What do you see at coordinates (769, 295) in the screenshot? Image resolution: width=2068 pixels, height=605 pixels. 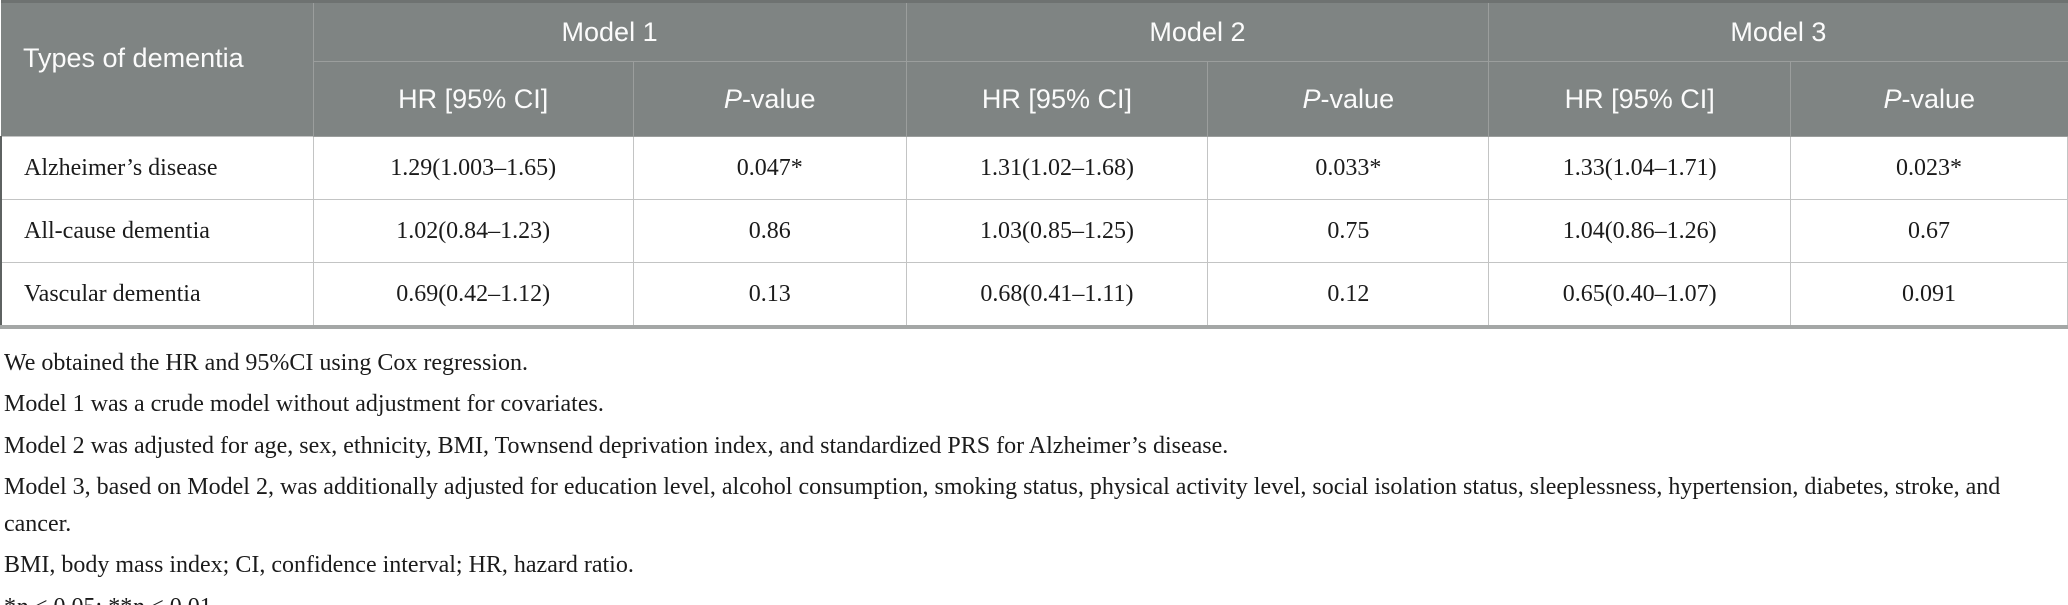 I see `cell-m1-pvalue: 0.13` at bounding box center [769, 295].